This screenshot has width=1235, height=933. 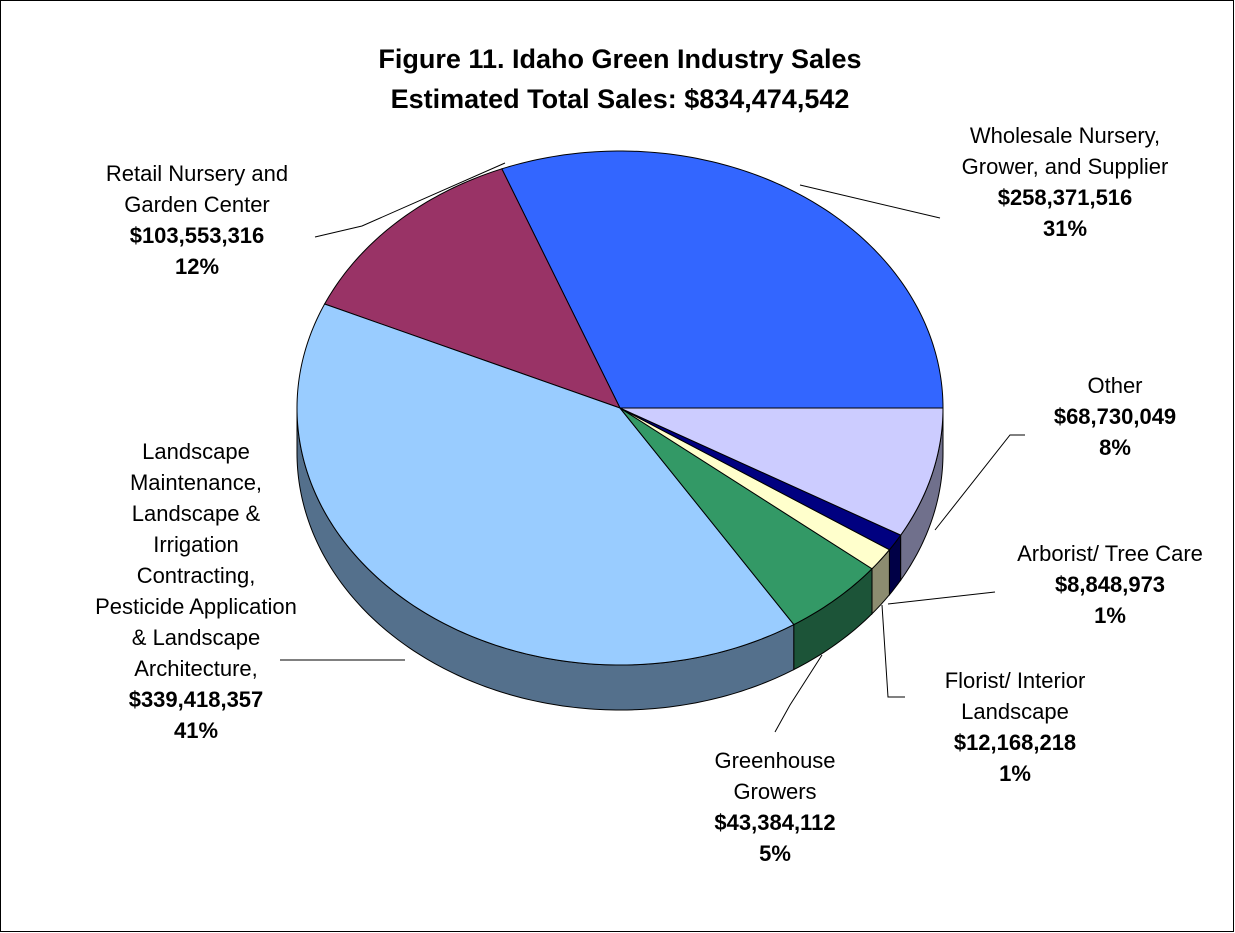 What do you see at coordinates (775, 807) in the screenshot?
I see `slice-label: Greenhouse Growers $43,384,112 5%` at bounding box center [775, 807].